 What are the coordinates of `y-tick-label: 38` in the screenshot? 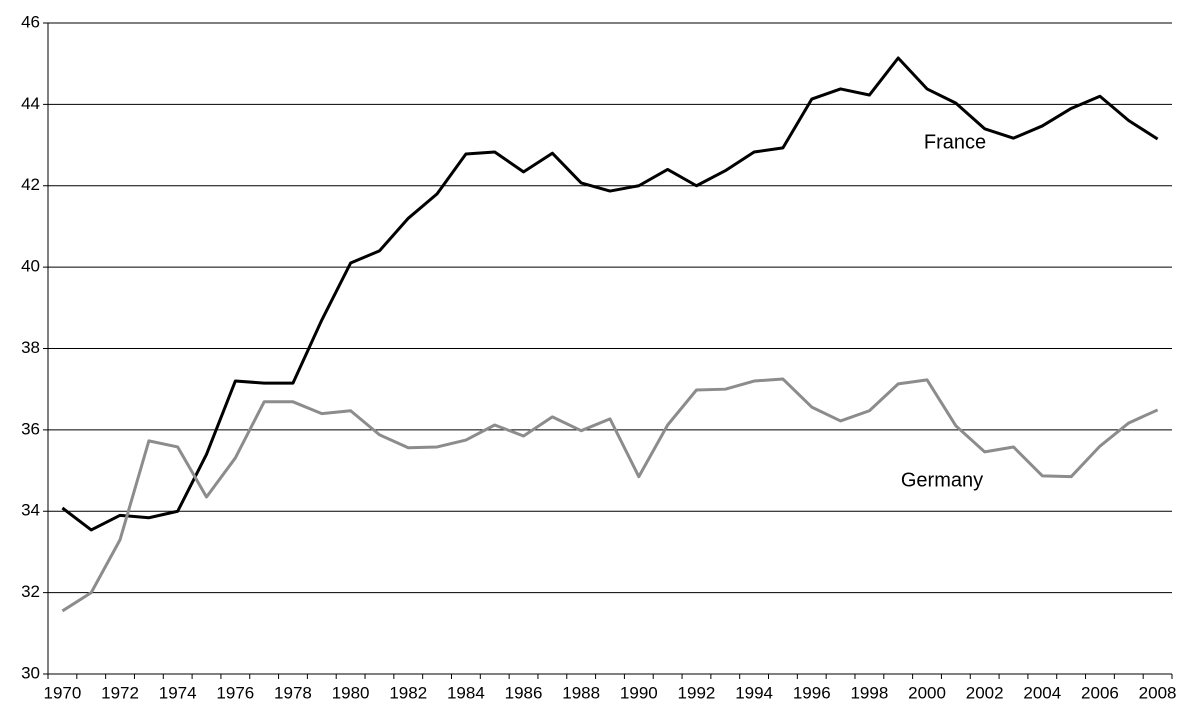 It's located at (30, 347).